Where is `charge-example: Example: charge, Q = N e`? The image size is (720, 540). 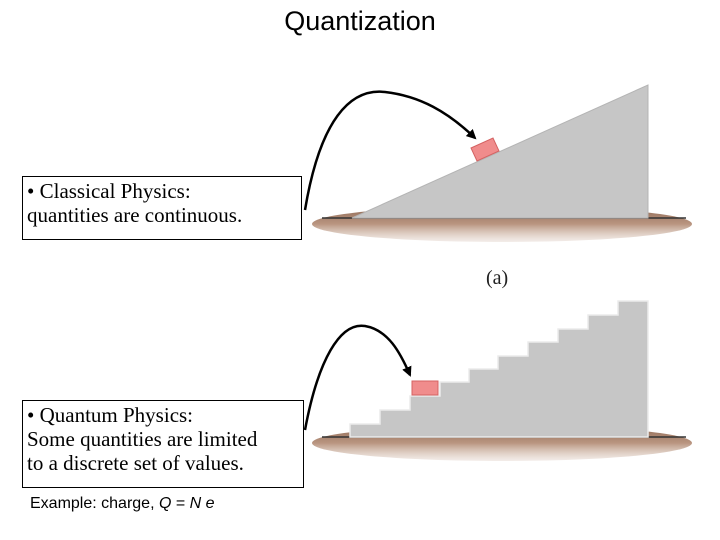
charge-example: Example: charge, Q = N e is located at coordinates (122, 504).